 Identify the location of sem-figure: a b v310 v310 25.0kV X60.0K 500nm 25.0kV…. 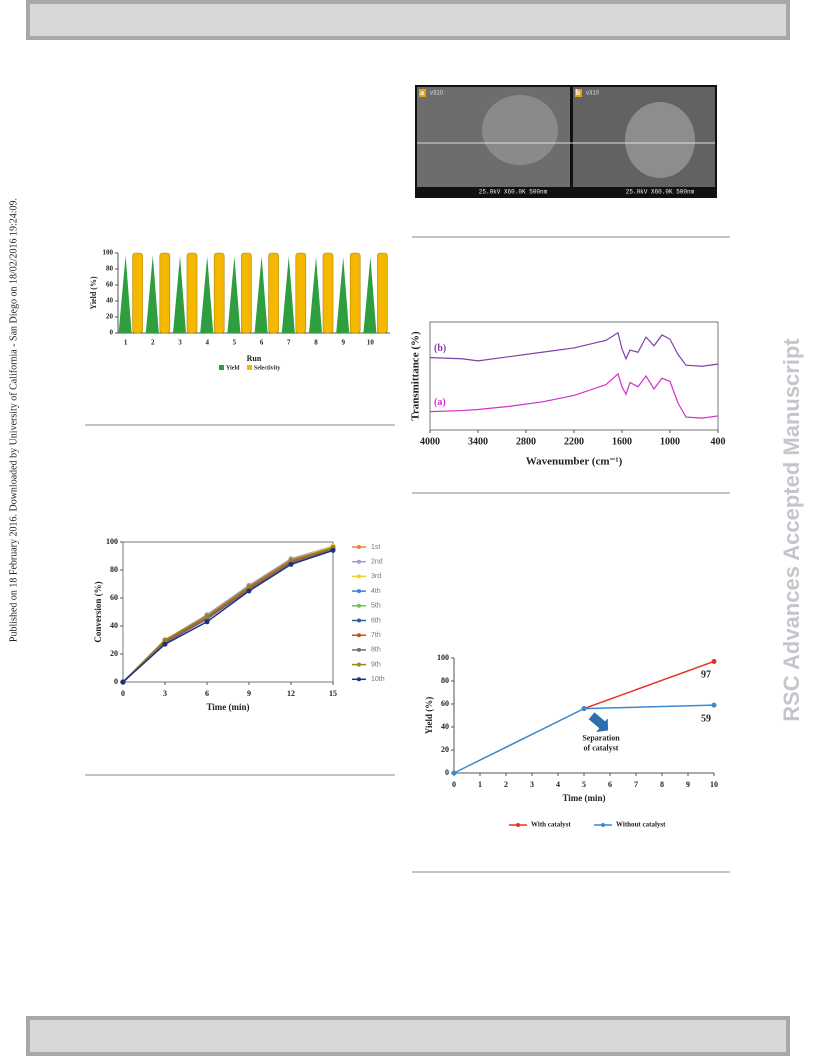
(566, 141).